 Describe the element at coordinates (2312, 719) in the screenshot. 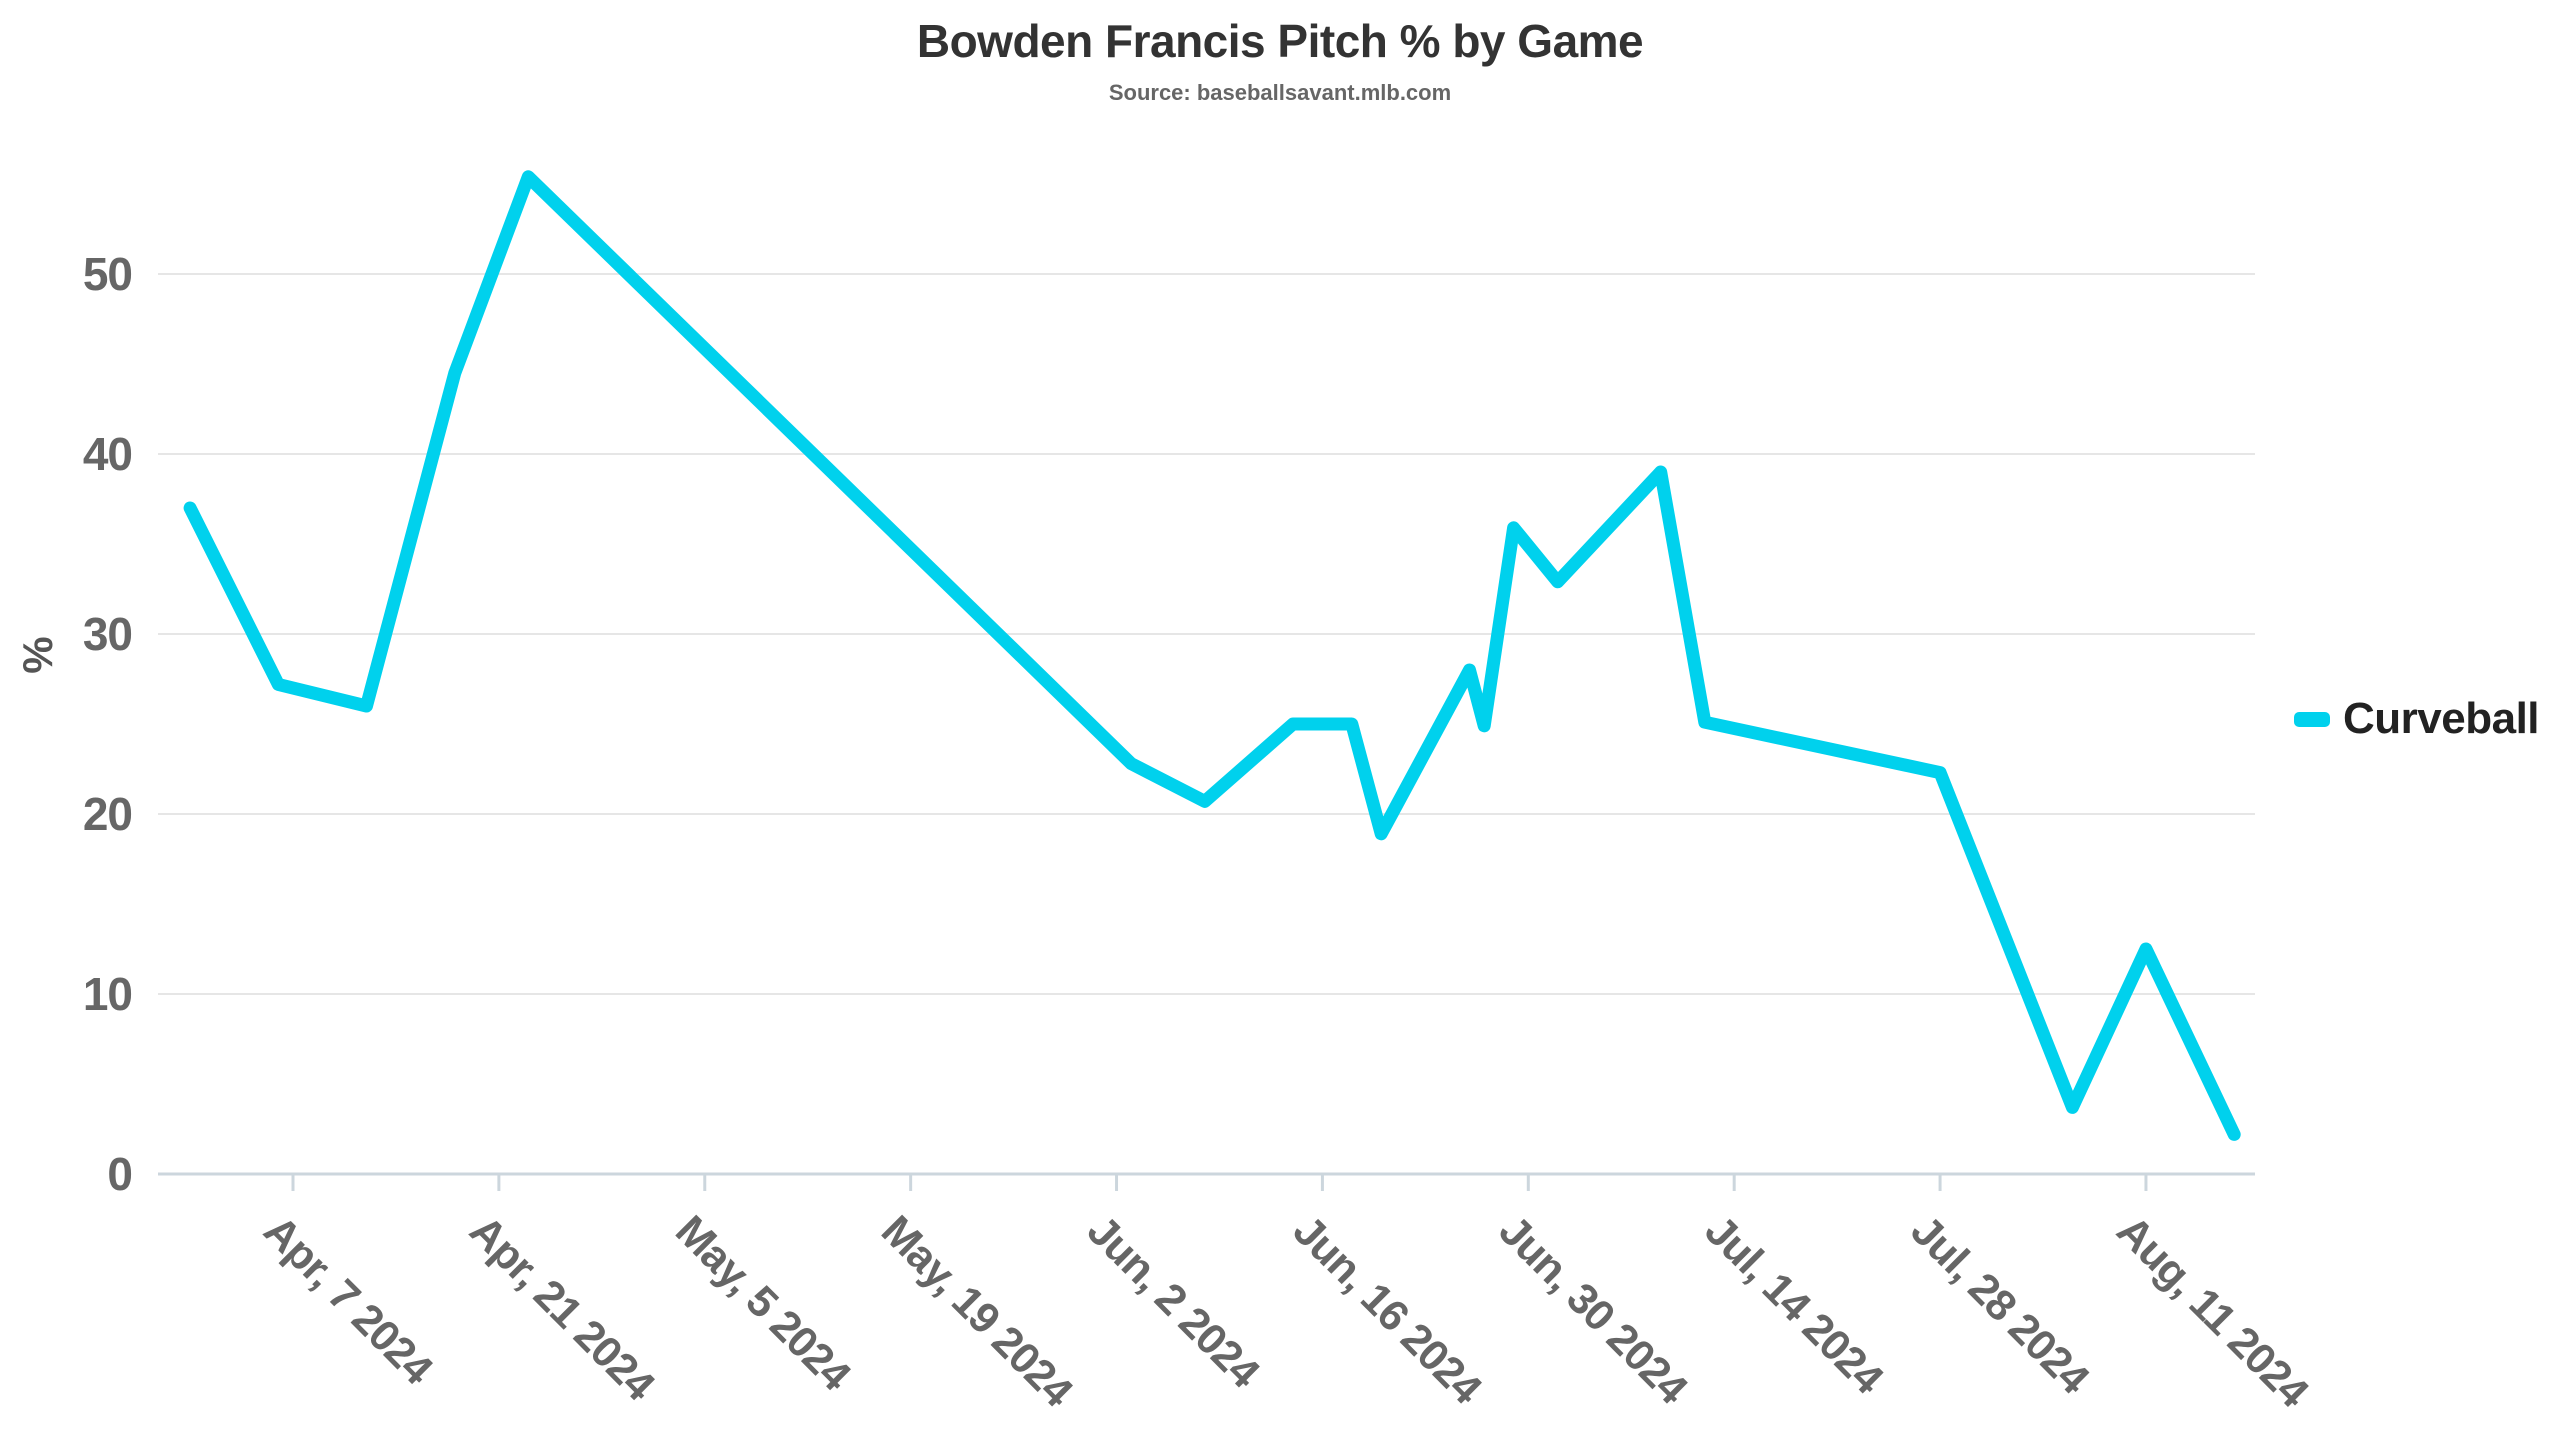

I see `legend-swatch-curveball` at that location.